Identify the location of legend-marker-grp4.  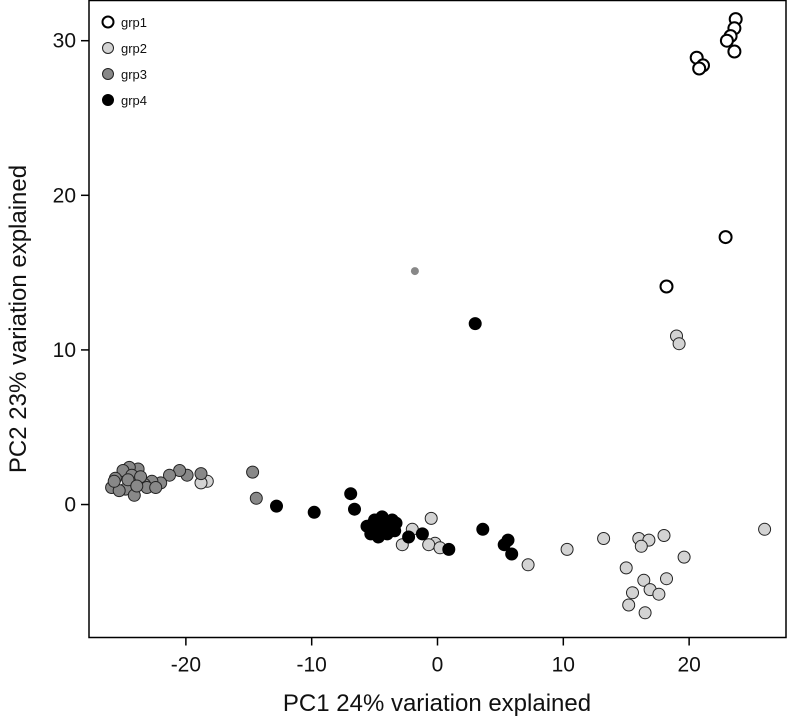
(108, 100).